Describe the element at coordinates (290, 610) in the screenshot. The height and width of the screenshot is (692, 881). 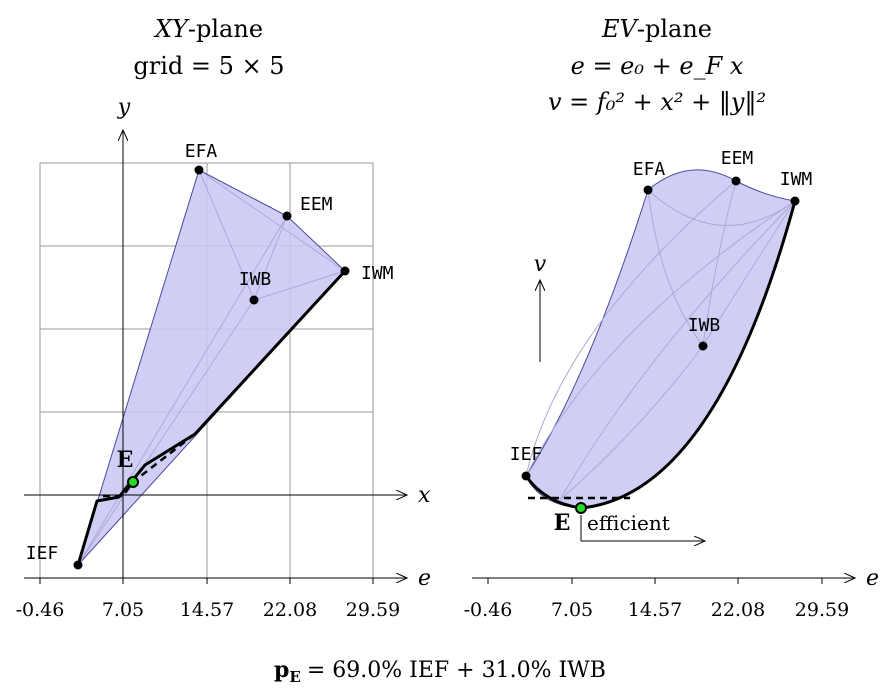
I see `left-tick-label: 22.08` at that location.